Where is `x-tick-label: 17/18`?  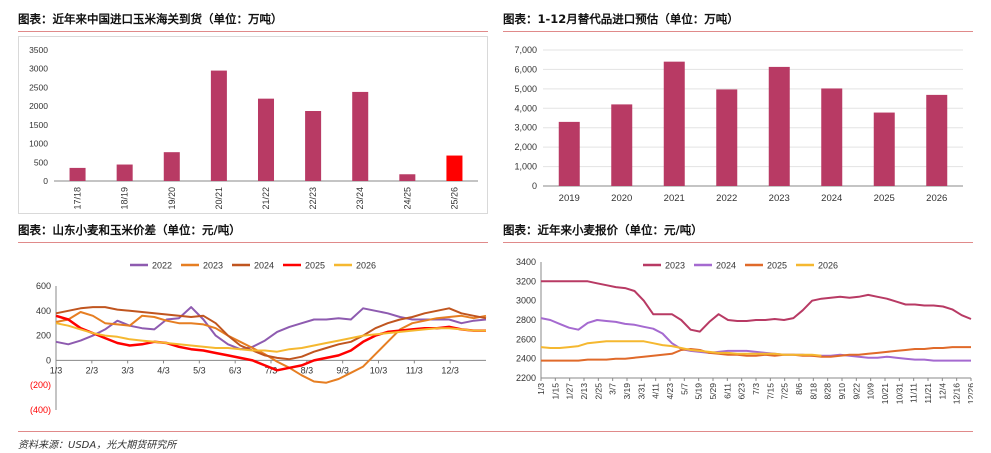 x-tick-label: 17/18 is located at coordinates (78, 198).